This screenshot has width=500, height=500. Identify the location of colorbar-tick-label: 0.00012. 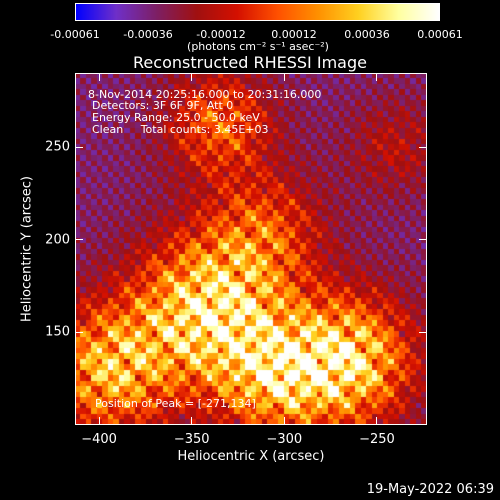
(294, 34).